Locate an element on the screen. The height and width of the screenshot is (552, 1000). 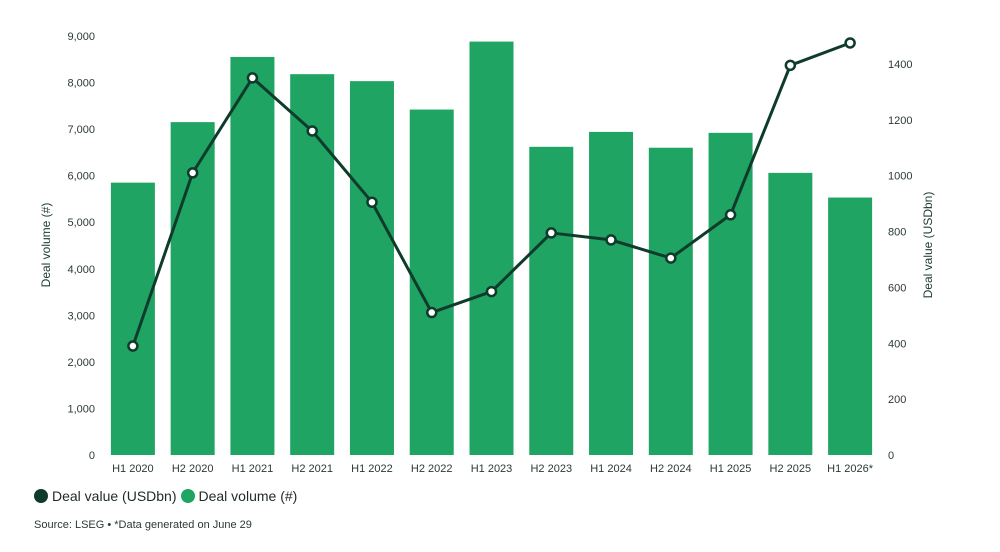
y-tick-left: 2,000 is located at coordinates (81, 363).